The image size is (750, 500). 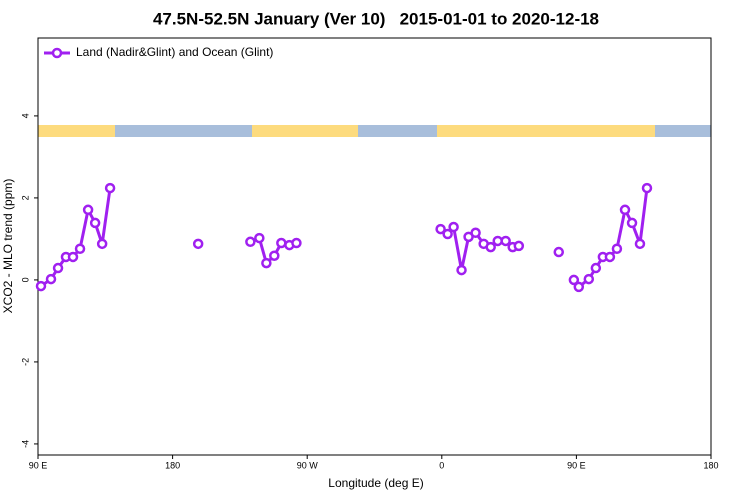 What do you see at coordinates (25, 279) in the screenshot?
I see `y-tick-label: 0` at bounding box center [25, 279].